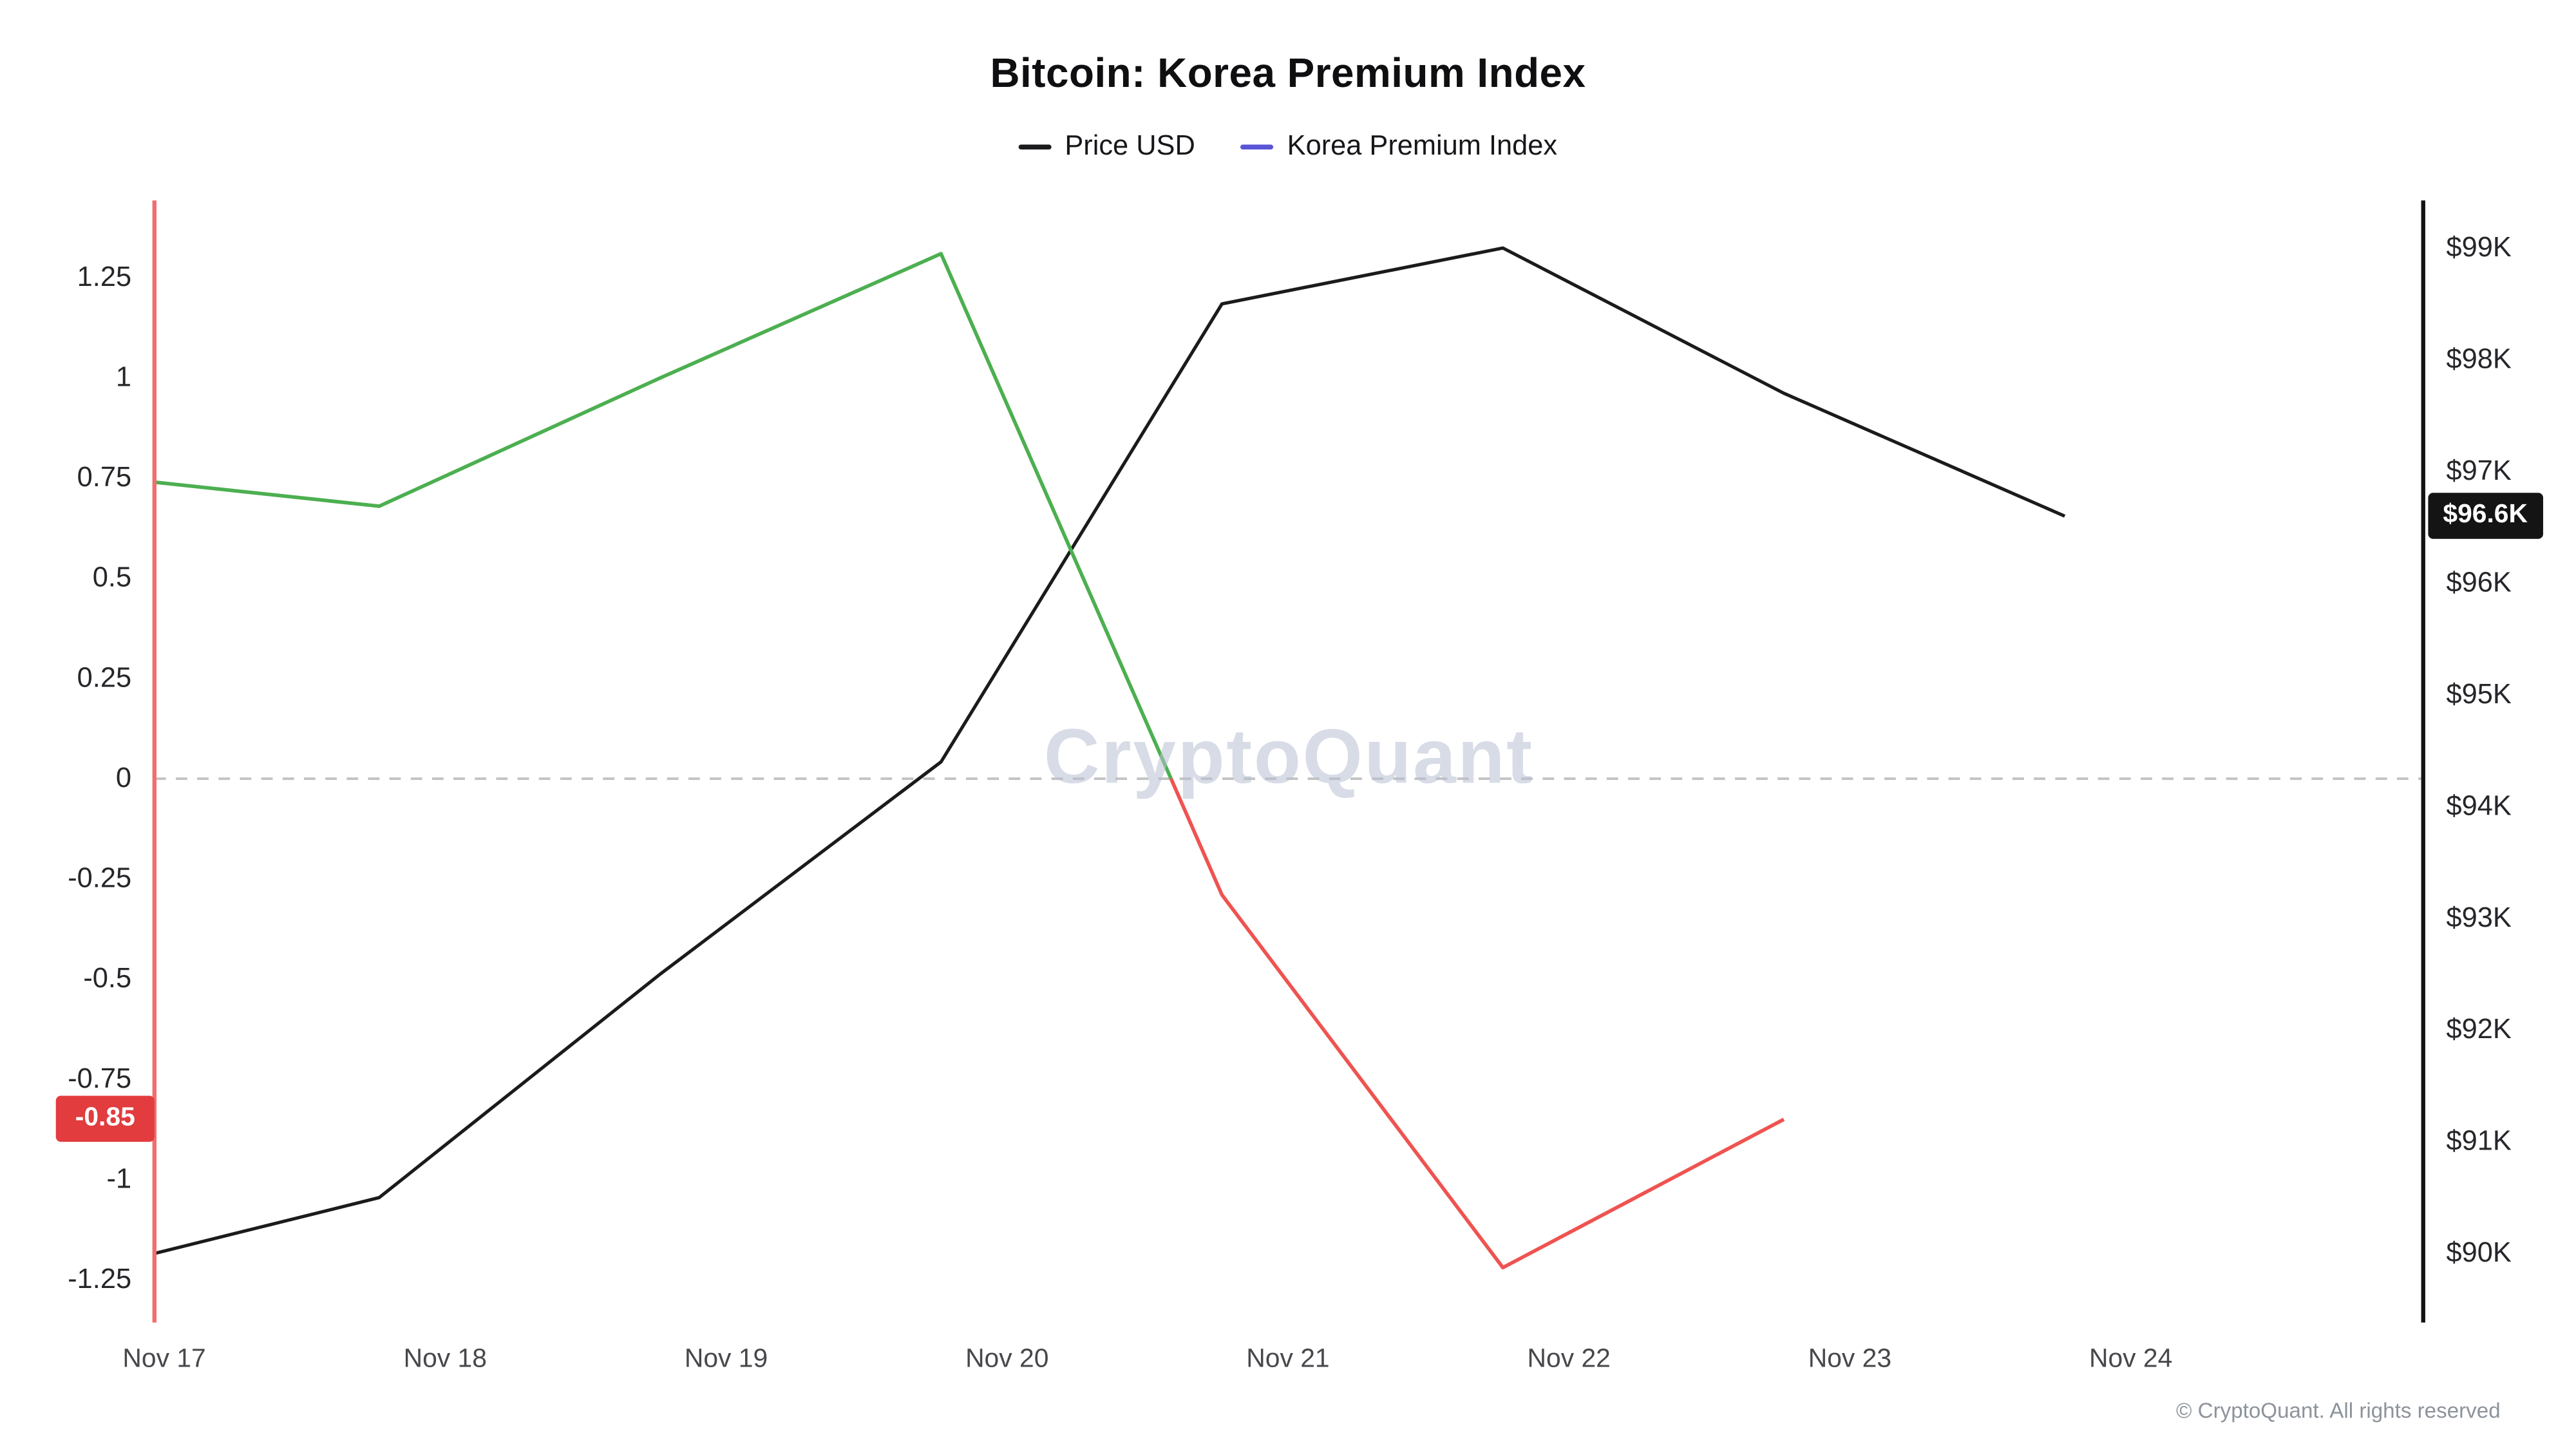 This screenshot has width=2576, height=1449. I want to click on left-axis: 1.25 1 0.75 0.5 0.25 0 -0.25 -0.5 -0.75 -1 -1.25, so click(65, 724).